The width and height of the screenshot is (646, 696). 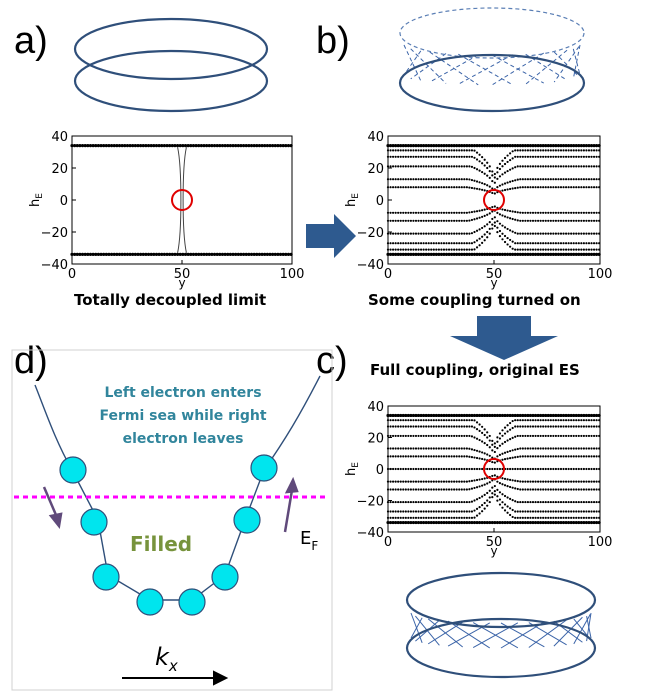 What do you see at coordinates (388, 542) in the screenshot?
I see `x-tick-label: 0` at bounding box center [388, 542].